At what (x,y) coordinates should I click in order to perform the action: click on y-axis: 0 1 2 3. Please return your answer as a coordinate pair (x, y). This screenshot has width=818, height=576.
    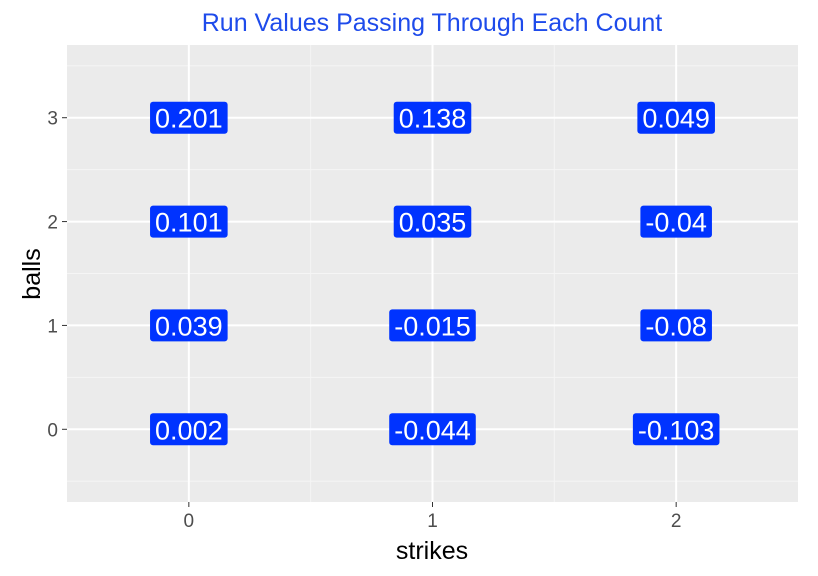
    Looking at the image, I should click on (57, 275).